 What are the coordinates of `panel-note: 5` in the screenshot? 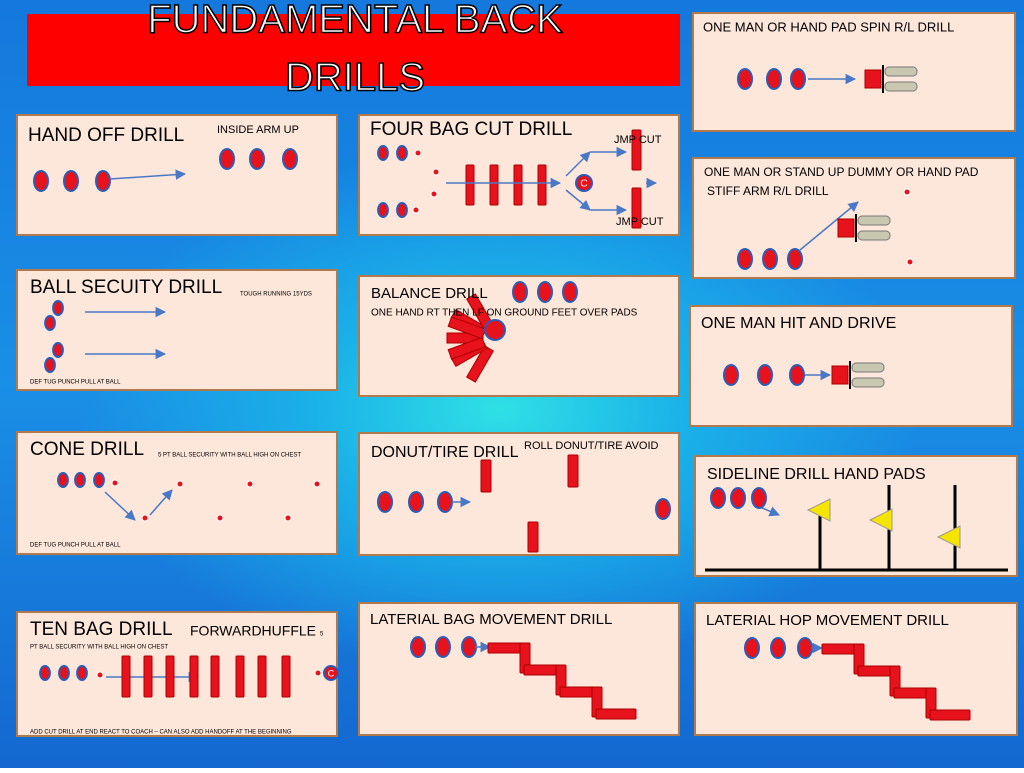 It's located at (322, 635).